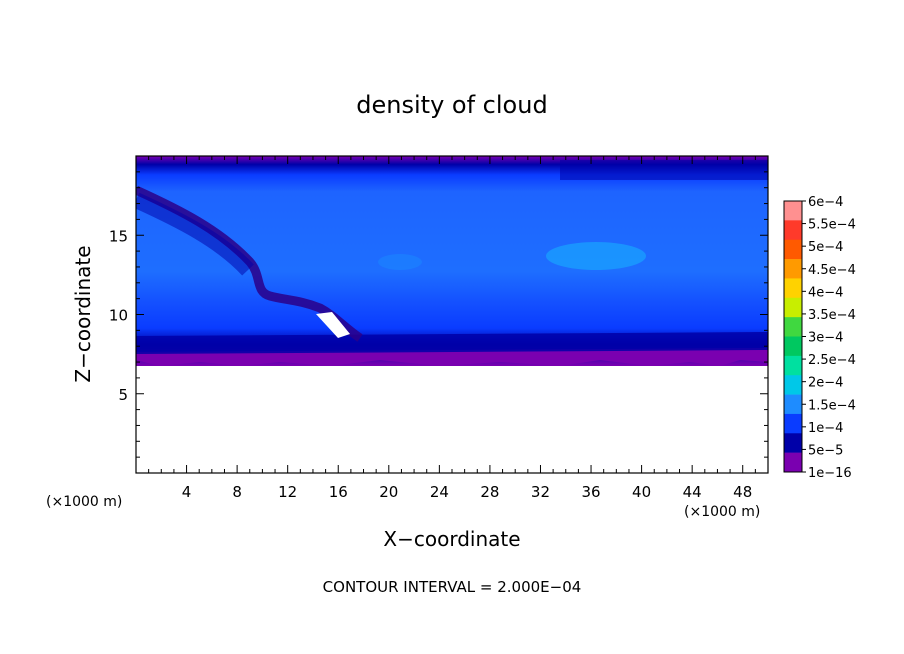 This screenshot has width=904, height=654. Describe the element at coordinates (84, 502) in the screenshot. I see `x-unit-left: (×1000 m)` at that location.